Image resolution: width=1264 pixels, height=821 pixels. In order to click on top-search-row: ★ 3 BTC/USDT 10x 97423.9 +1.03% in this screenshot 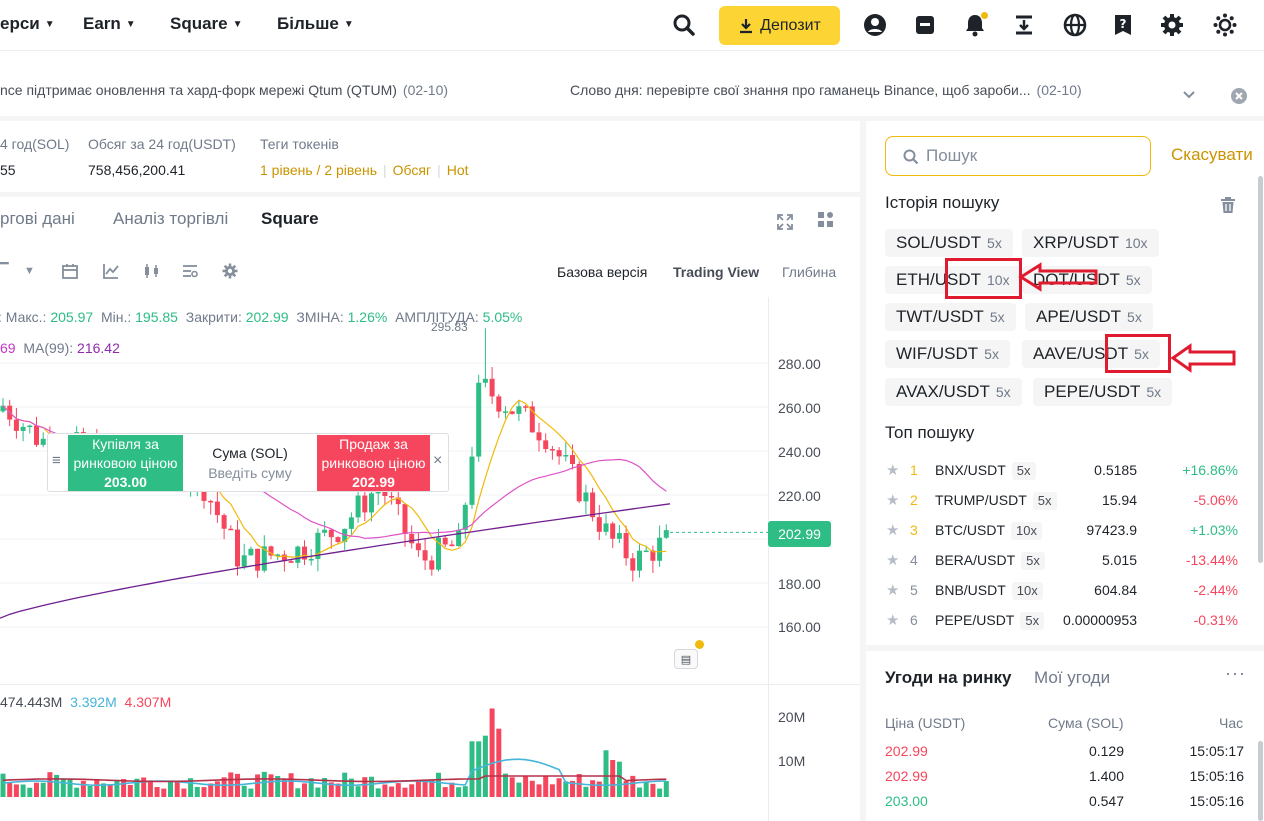, I will do `click(1062, 531)`.